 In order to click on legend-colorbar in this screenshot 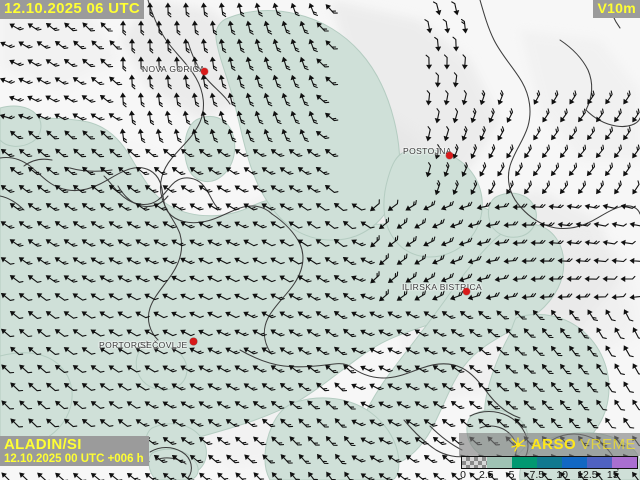, I will do `click(549, 462)`.